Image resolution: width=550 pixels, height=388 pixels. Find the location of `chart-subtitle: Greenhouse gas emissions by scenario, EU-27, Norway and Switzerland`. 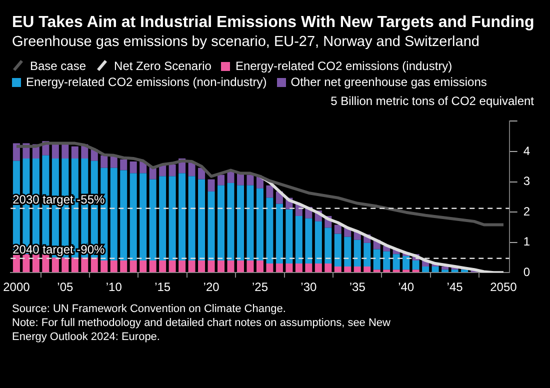

chart-subtitle: Greenhouse gas emissions by scenario, EU-27, Norway and Switzerland is located at coordinates (245, 41).